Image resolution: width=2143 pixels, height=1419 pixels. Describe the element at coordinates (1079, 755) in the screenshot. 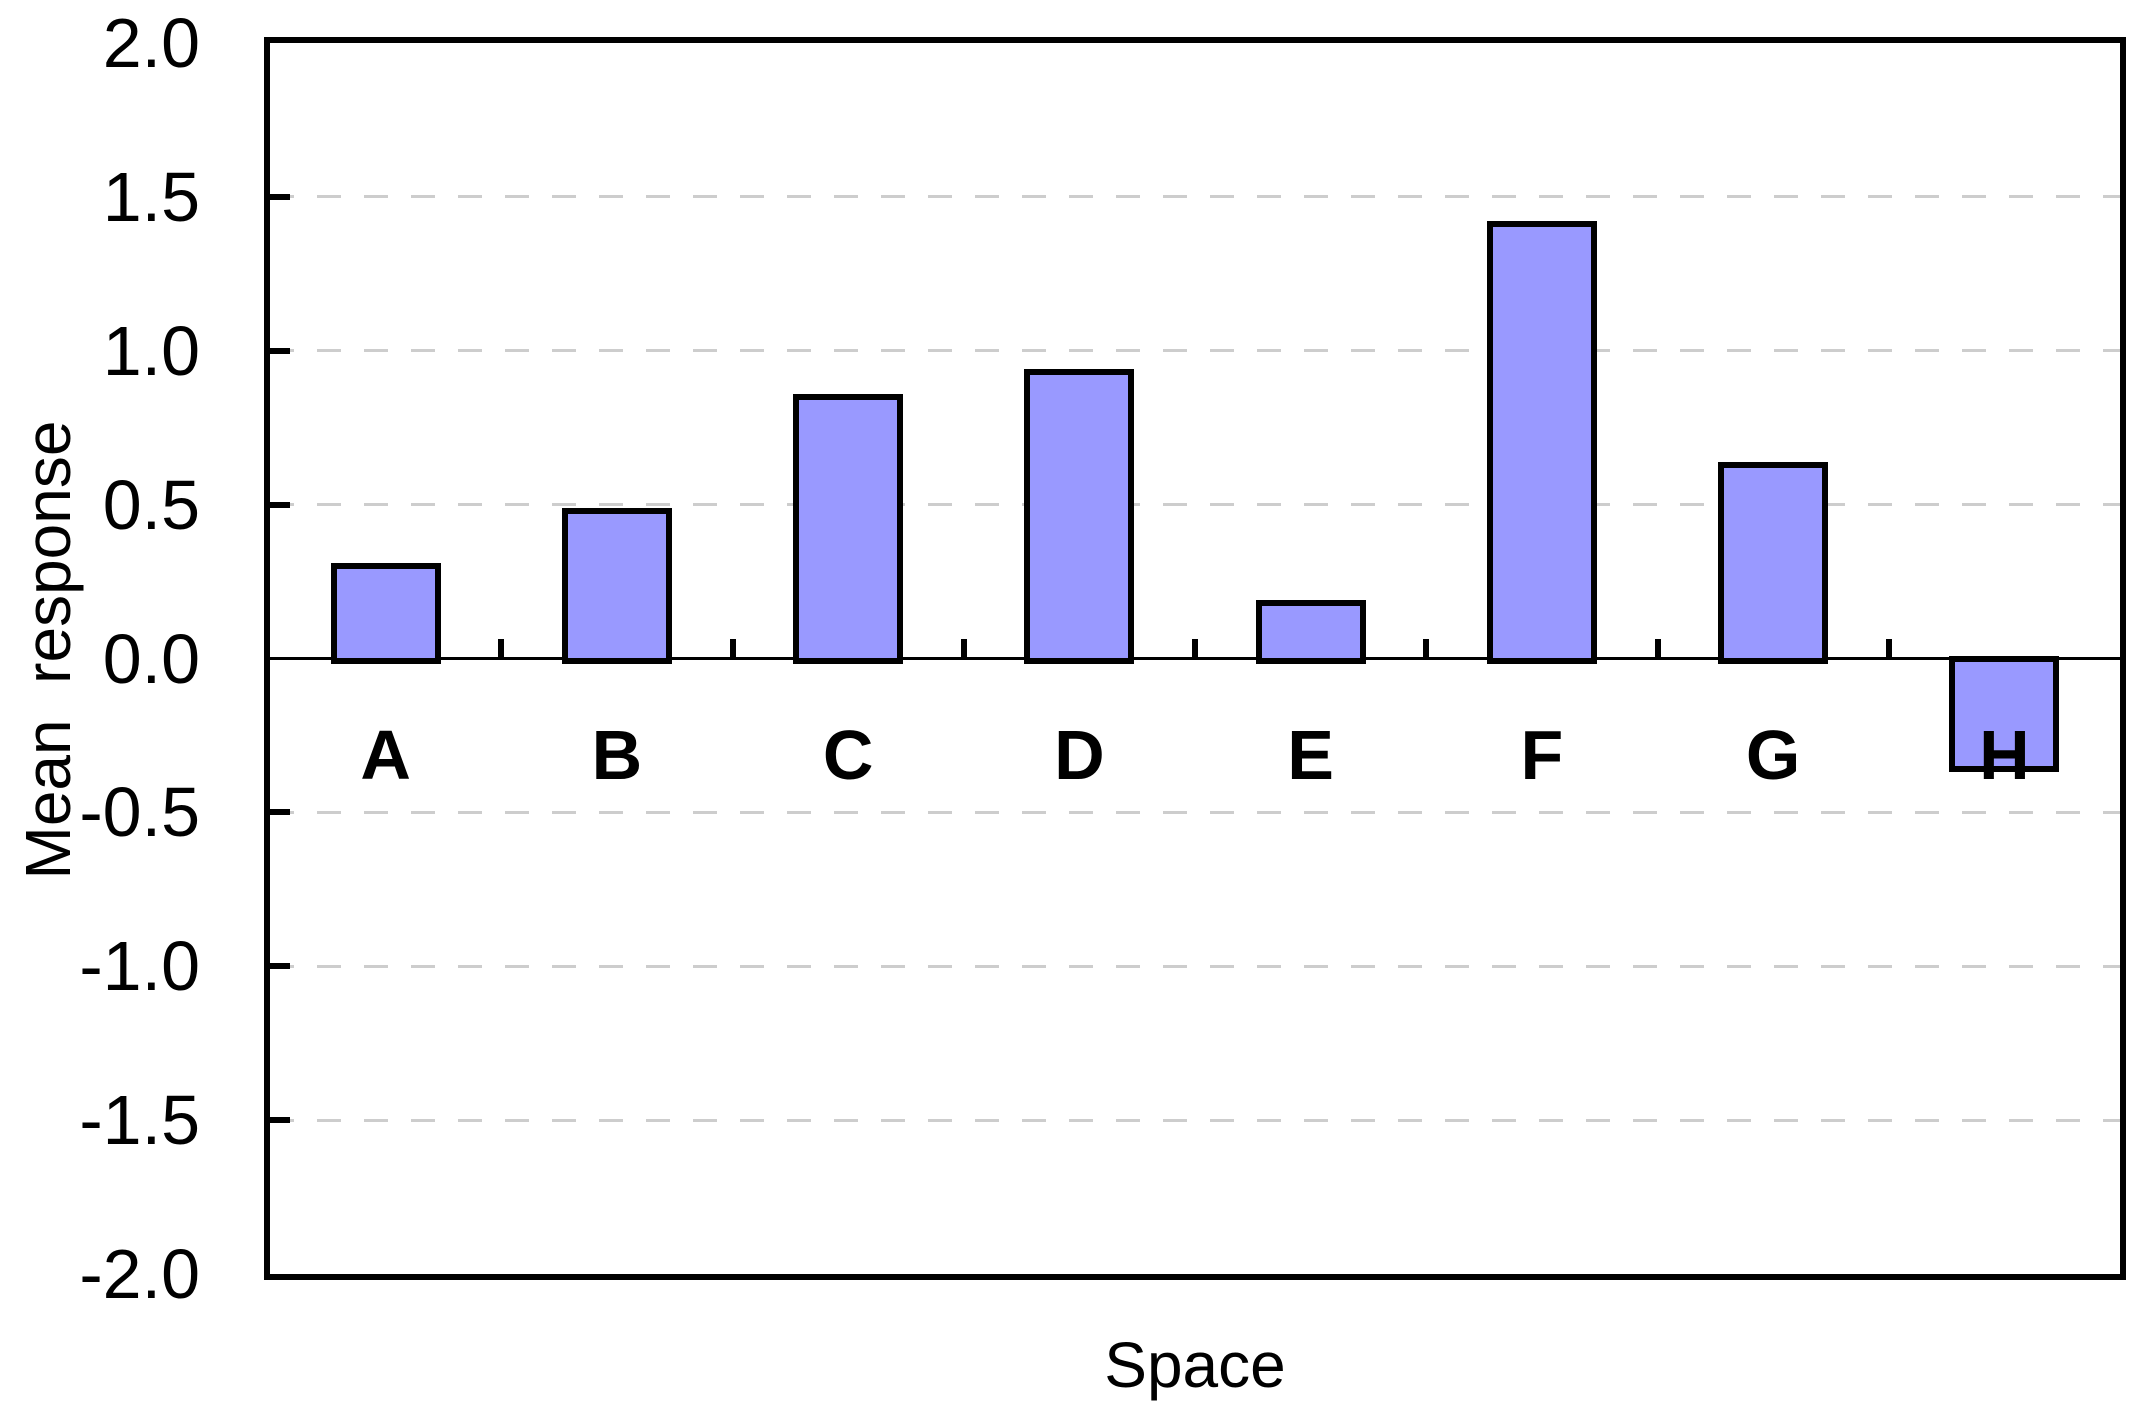

I see `category-label-D: D` at that location.